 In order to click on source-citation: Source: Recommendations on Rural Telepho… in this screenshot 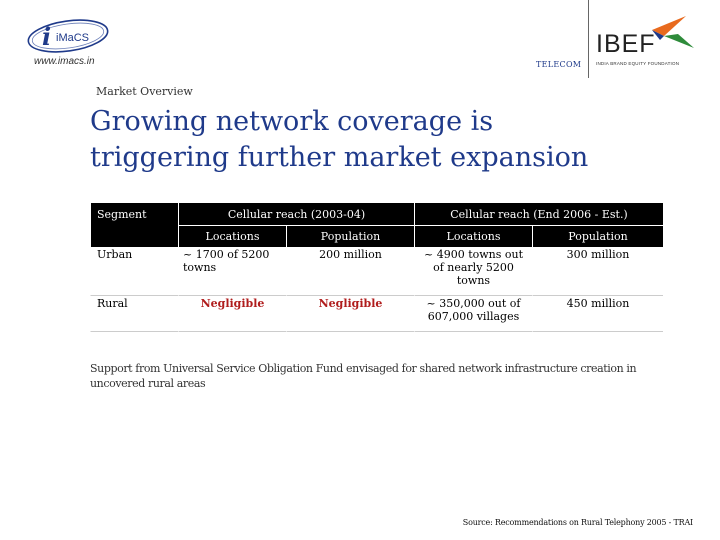, I will do `click(577, 522)`.